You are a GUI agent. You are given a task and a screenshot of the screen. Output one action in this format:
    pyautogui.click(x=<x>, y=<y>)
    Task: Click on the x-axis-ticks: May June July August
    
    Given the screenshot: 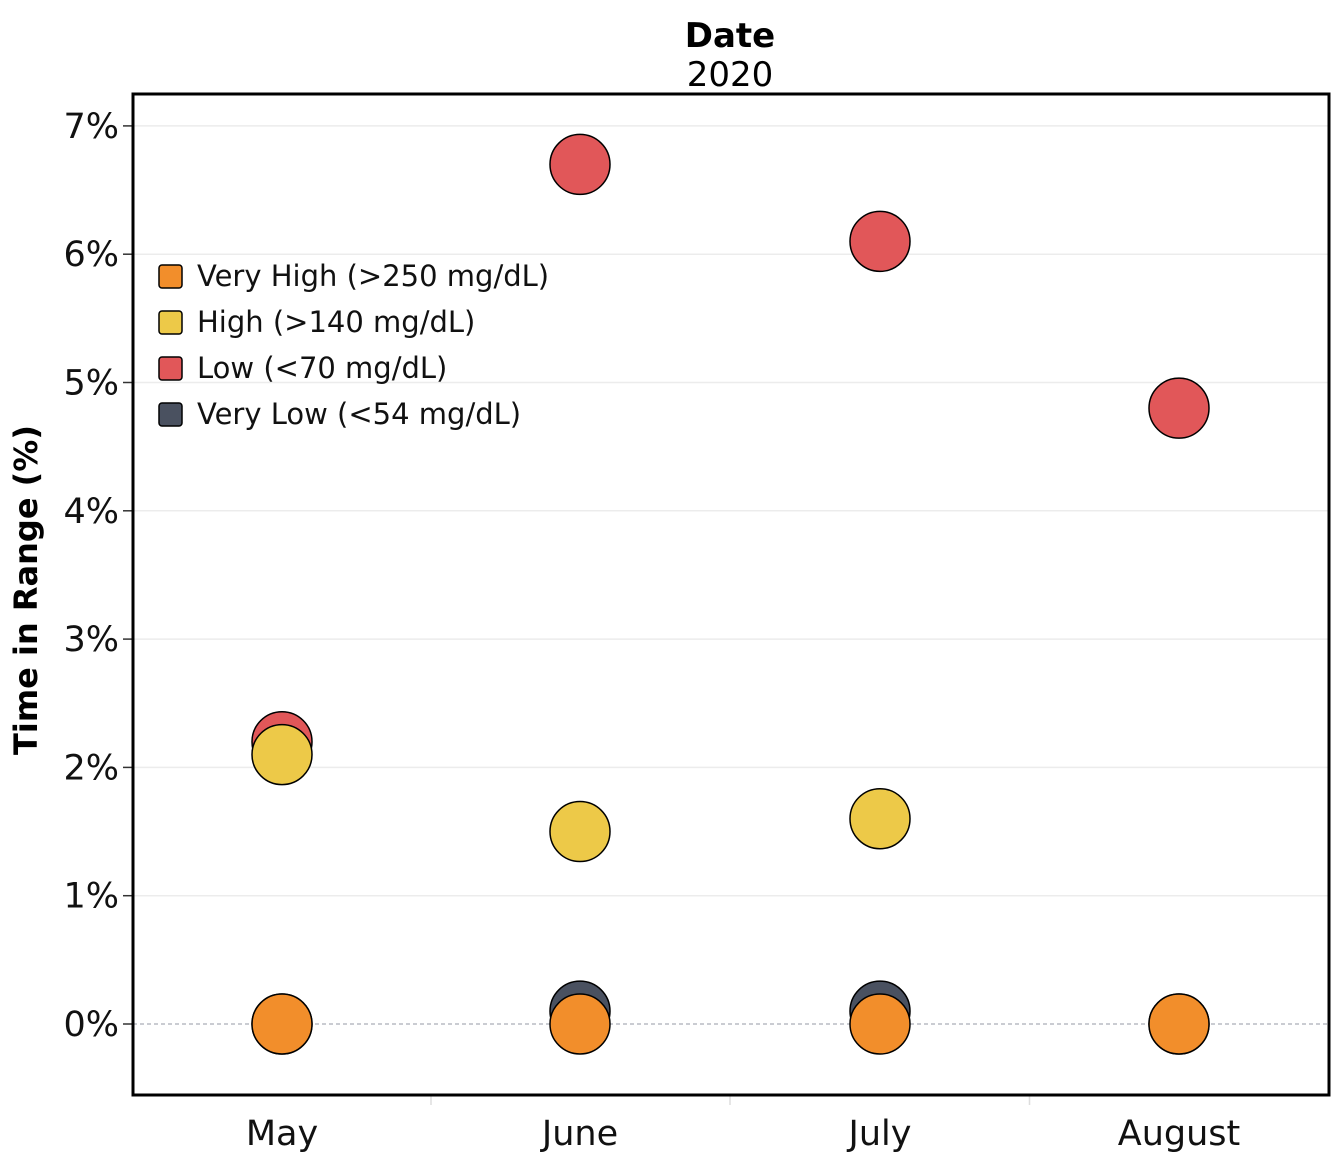 What is the action you would take?
    pyautogui.click(x=743, y=1124)
    